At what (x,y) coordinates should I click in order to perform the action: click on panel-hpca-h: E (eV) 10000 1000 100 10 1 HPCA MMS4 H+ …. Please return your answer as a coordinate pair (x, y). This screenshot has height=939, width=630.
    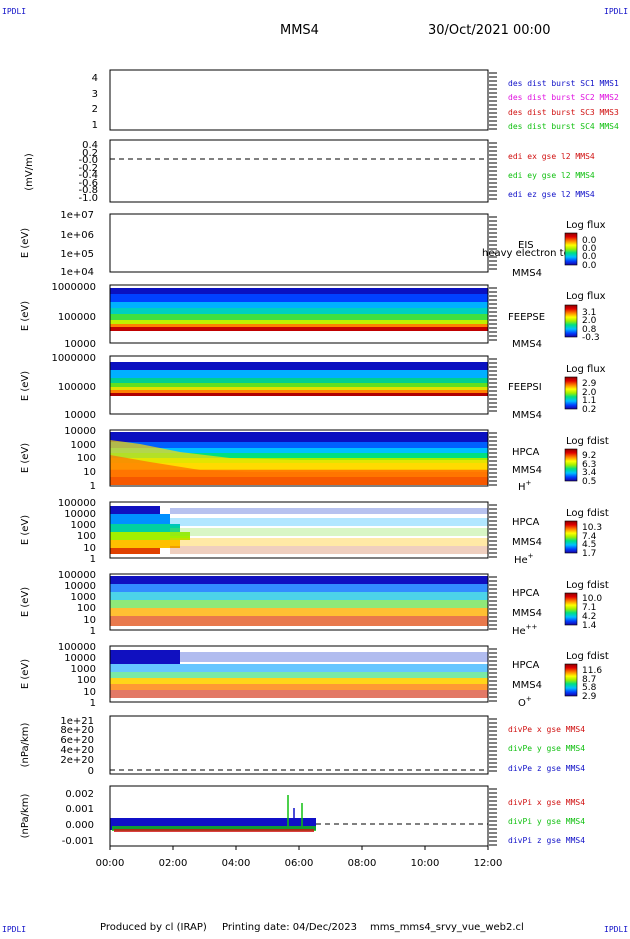
    Looking at the image, I should click on (314, 459).